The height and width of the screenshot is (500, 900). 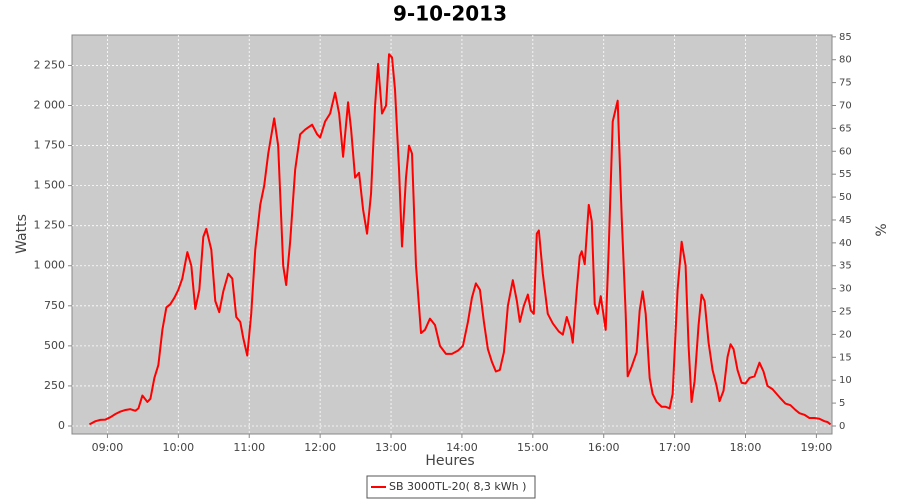 What do you see at coordinates (61, 425) in the screenshot?
I see `y-tick-label: 0` at bounding box center [61, 425].